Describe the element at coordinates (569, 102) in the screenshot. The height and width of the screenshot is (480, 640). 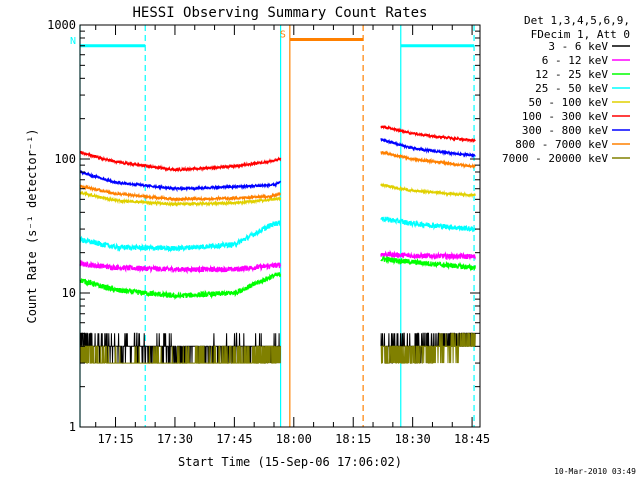
I see `legend-label-4: 50 - 100 keV` at that location.